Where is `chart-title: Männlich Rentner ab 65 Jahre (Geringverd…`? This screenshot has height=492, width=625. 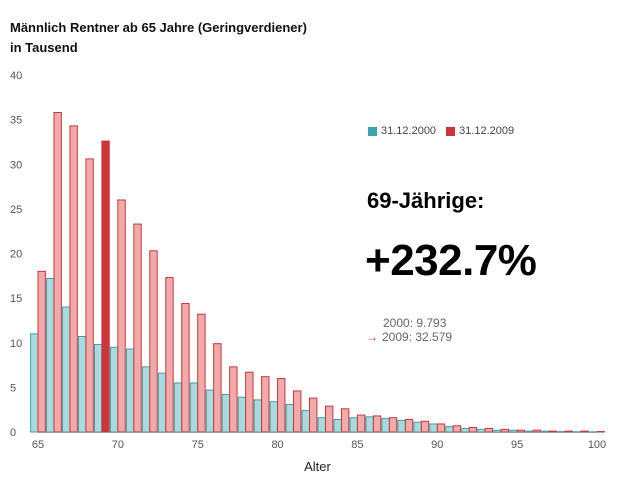 chart-title: Männlich Rentner ab 65 Jahre (Geringverd… is located at coordinates (158, 38).